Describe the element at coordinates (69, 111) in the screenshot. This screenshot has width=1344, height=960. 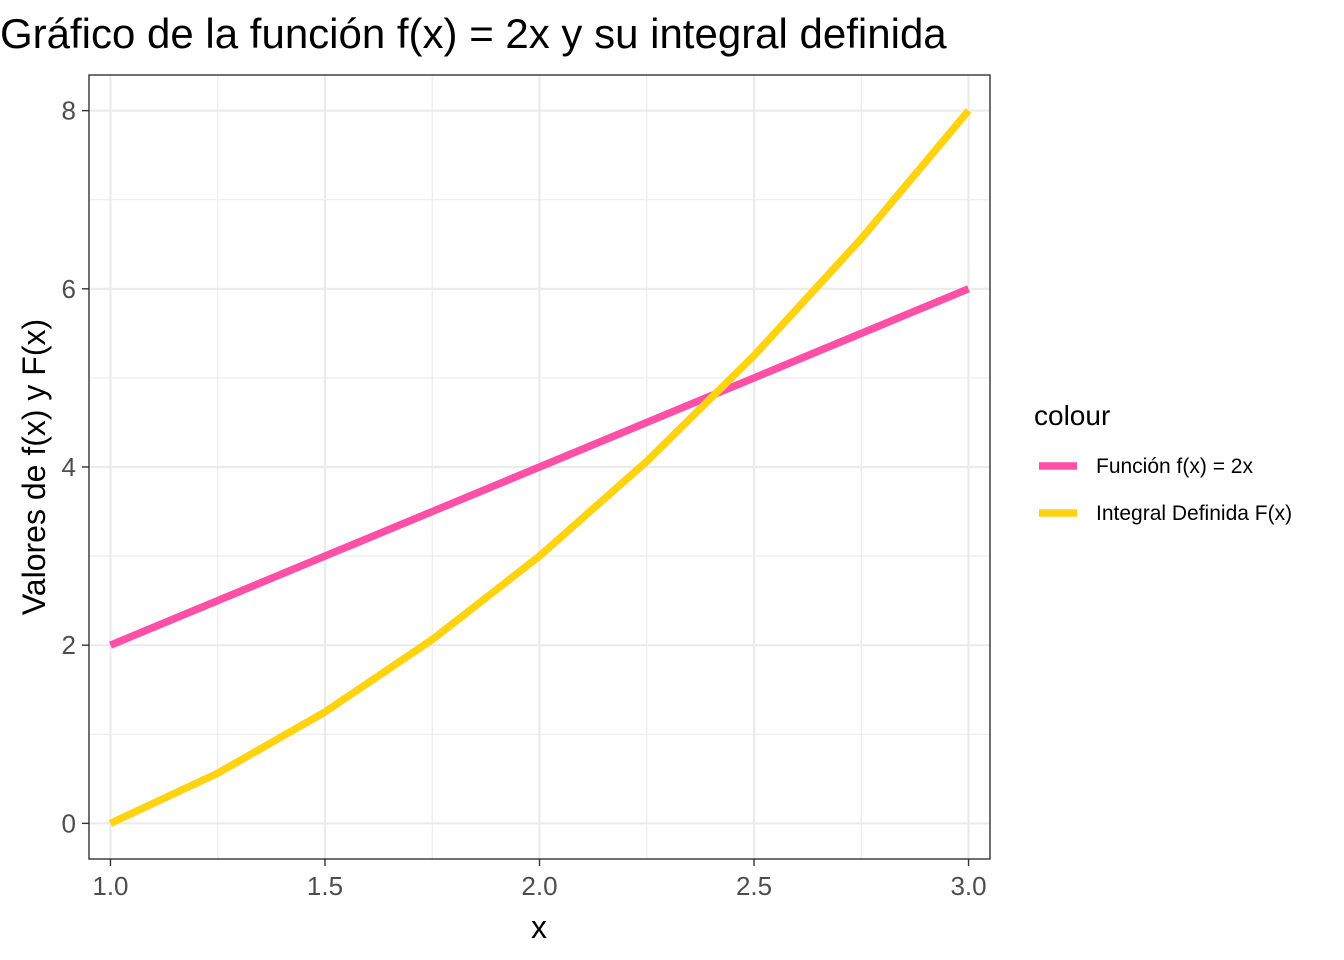
I see `y-tick-label: 8` at that location.